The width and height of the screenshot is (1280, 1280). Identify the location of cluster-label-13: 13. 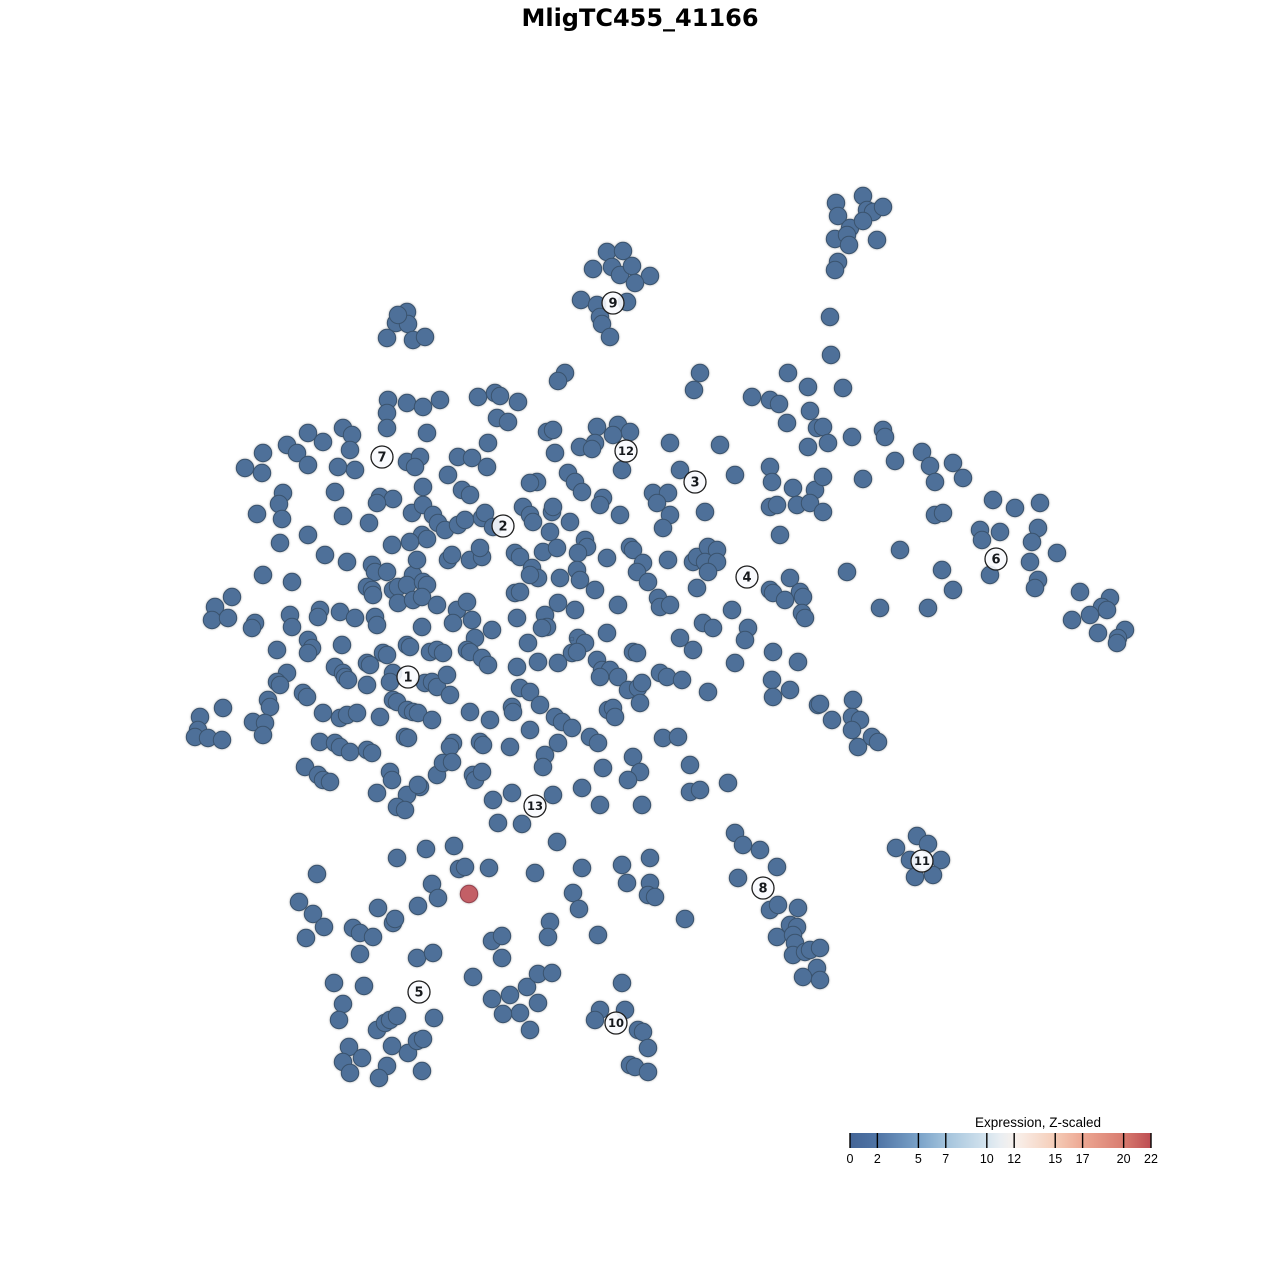
(535, 806).